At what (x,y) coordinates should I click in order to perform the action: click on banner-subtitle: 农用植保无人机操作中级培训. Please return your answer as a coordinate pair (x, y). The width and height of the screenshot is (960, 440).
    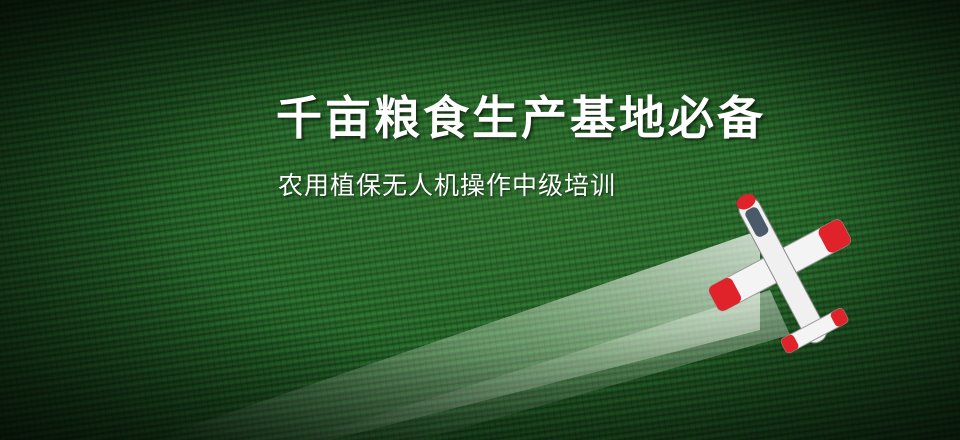
    Looking at the image, I should click on (447, 185).